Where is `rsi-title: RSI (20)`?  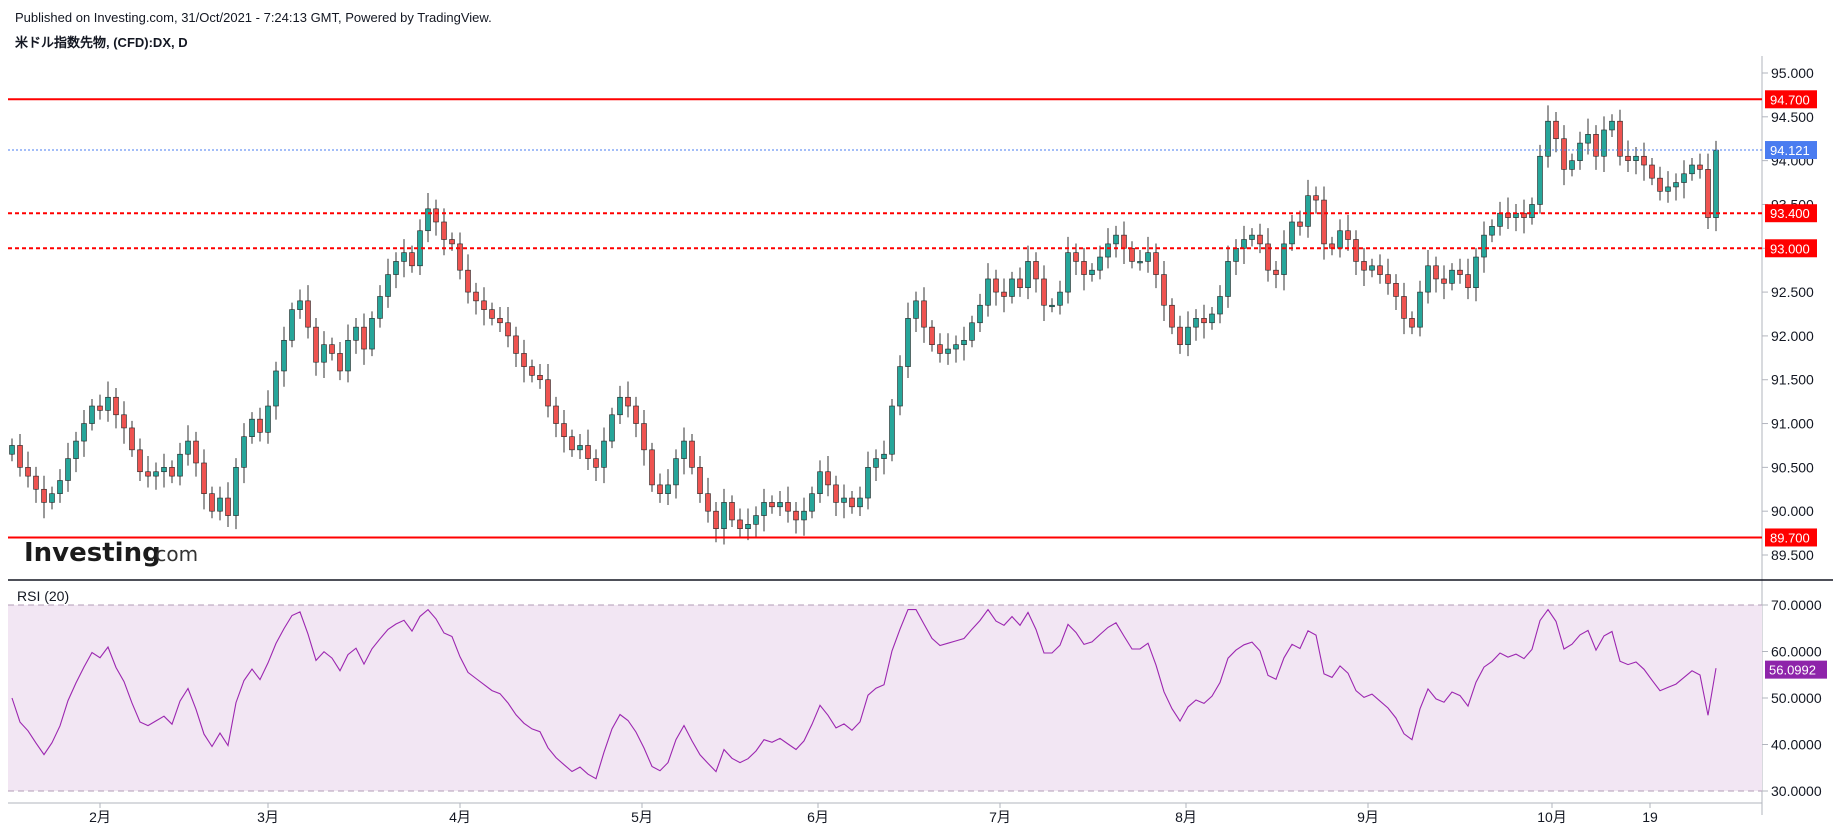
rsi-title: RSI (20) is located at coordinates (43, 596).